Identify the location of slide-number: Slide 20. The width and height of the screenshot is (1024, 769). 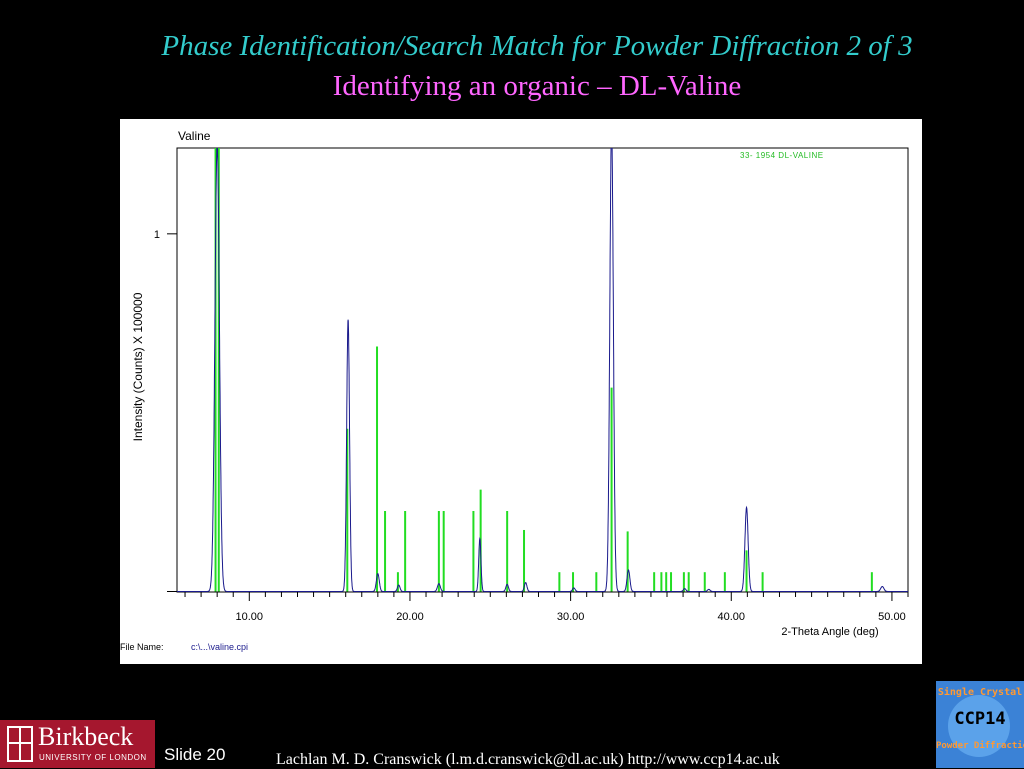
(195, 754).